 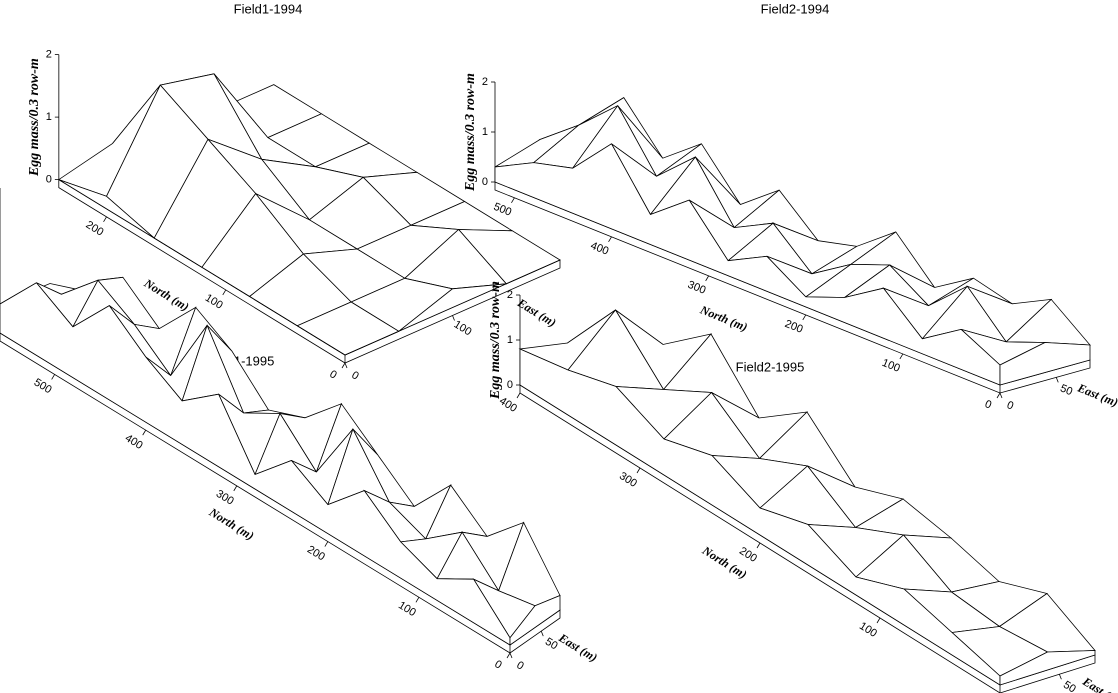 What do you see at coordinates (268, 8) in the screenshot?
I see `chart-title: Field1-1994` at bounding box center [268, 8].